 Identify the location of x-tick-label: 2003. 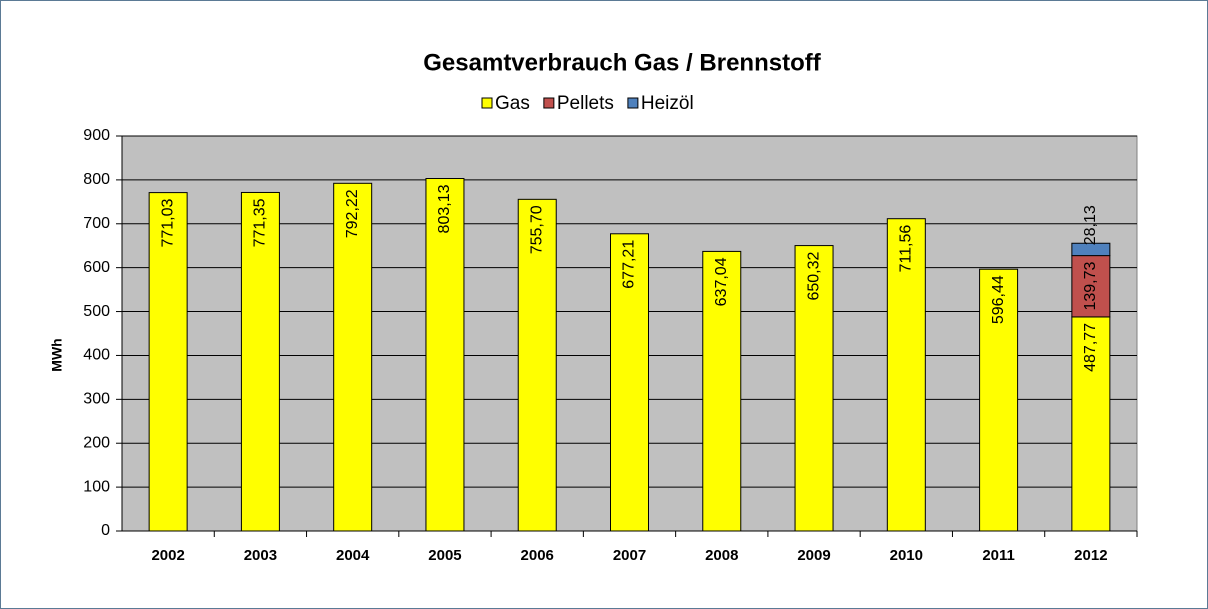
(260, 555).